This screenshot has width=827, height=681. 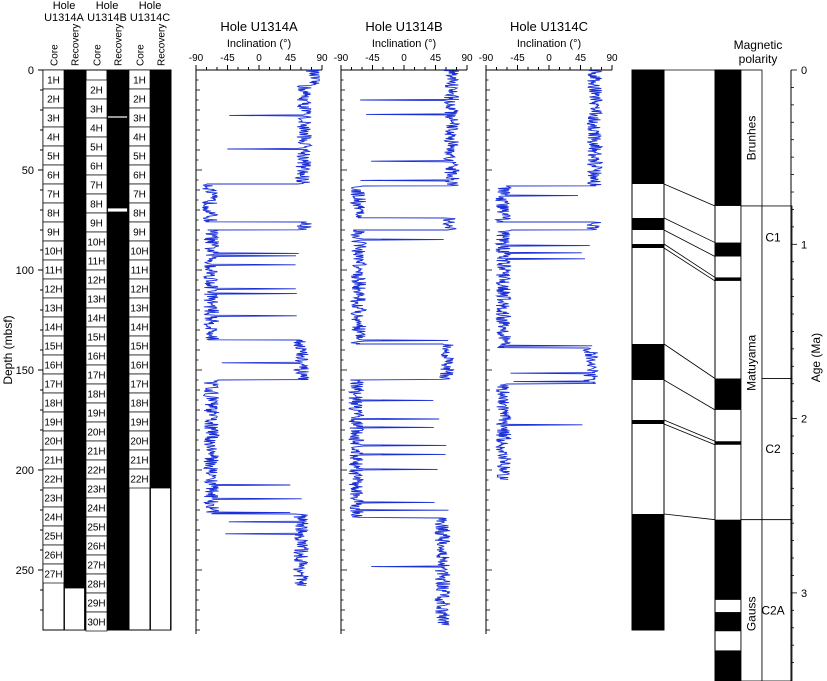 I want to click on inclination-x-tick-label: 45, so click(x=291, y=58).